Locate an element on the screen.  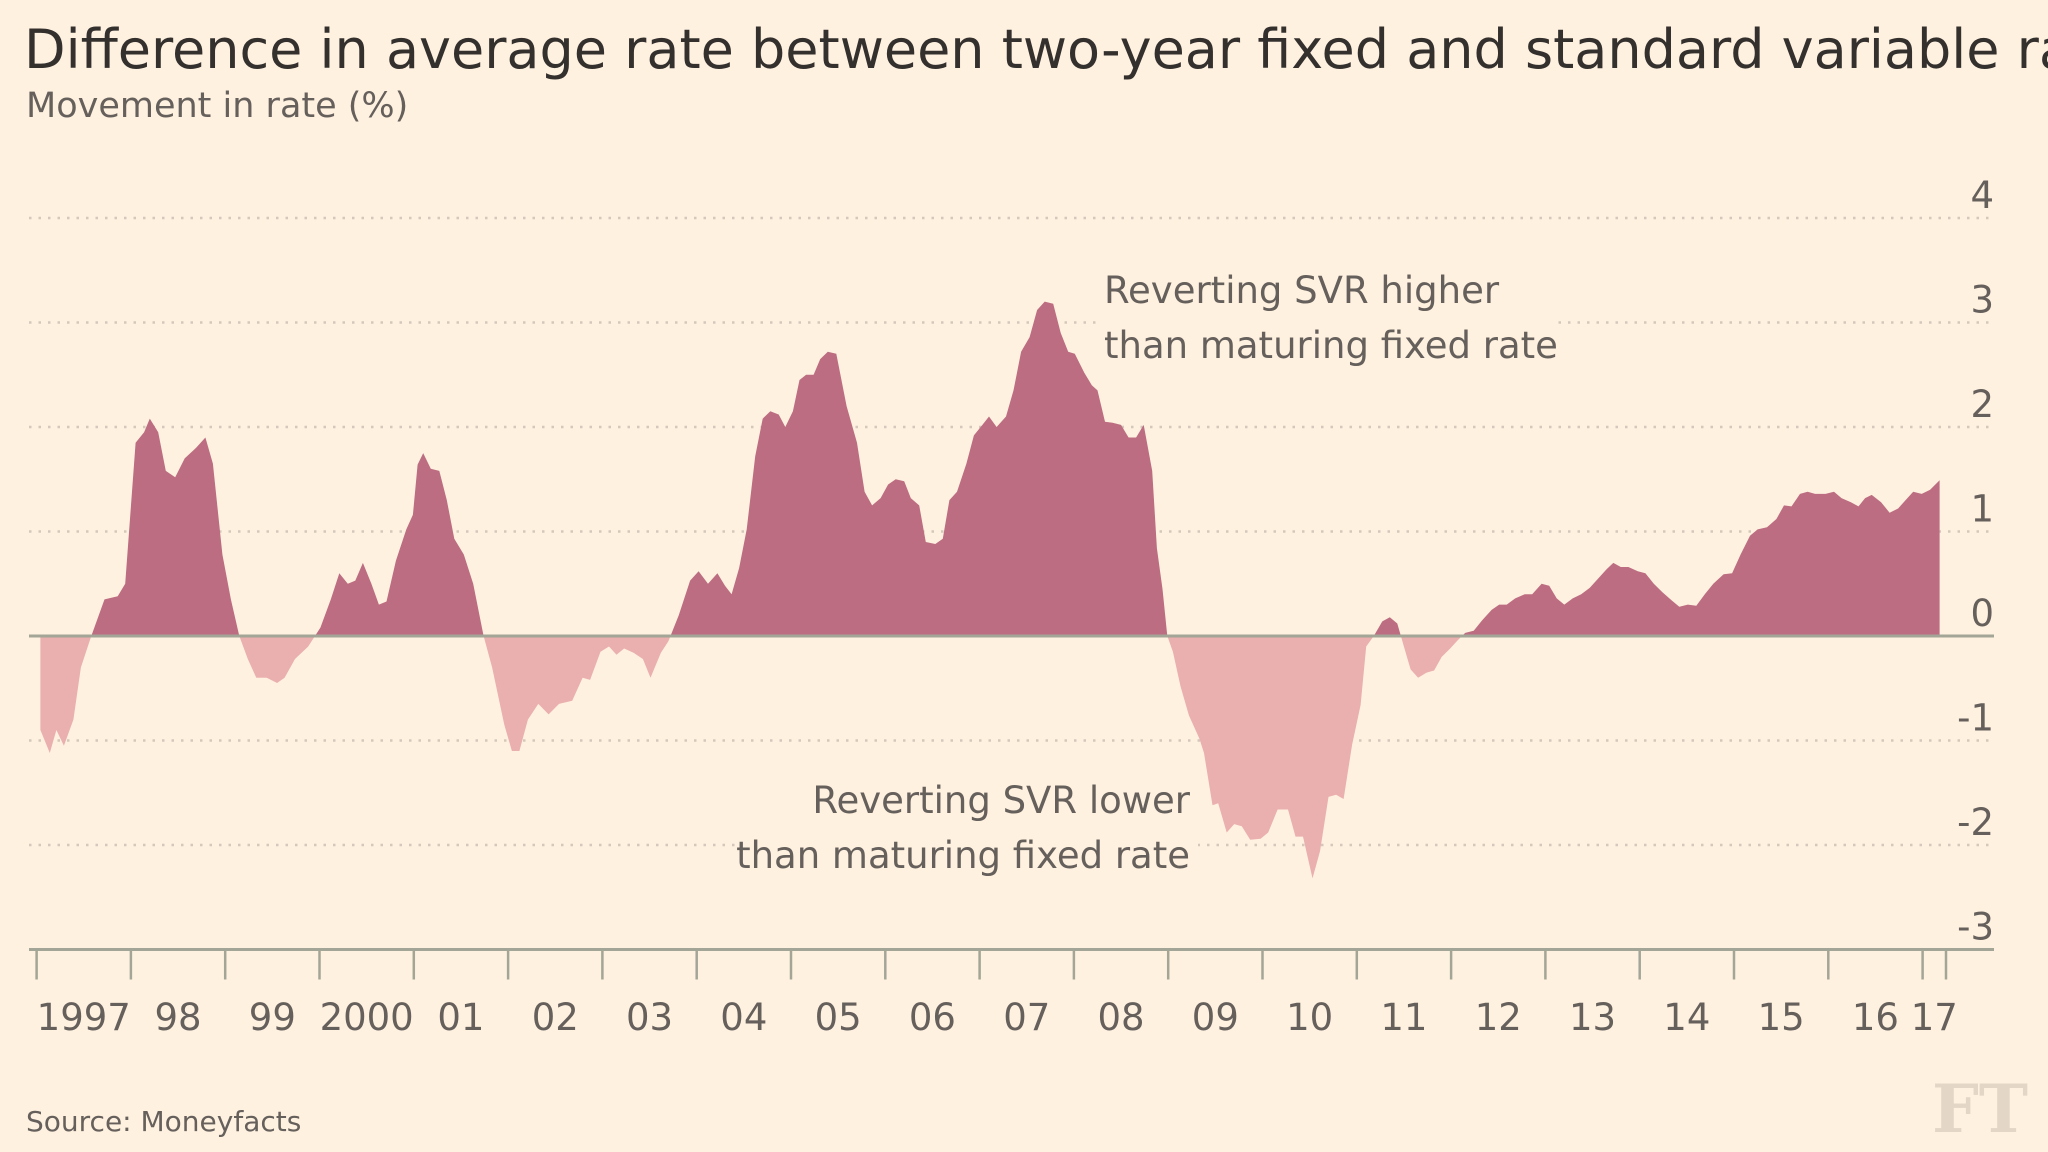
x-tick-label: 99 is located at coordinates (272, 1017).